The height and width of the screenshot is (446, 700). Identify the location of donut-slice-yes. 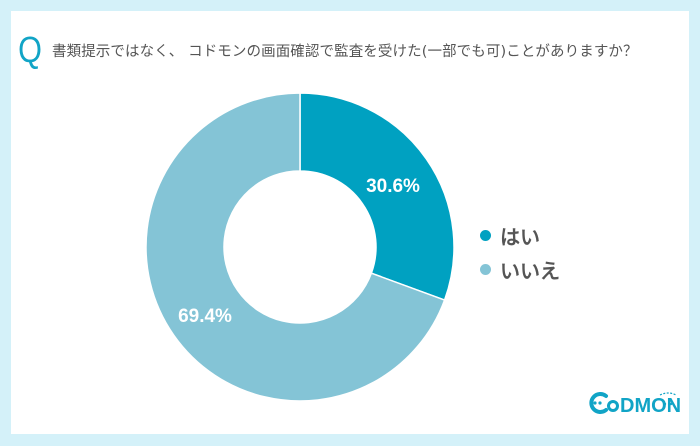
(377, 197).